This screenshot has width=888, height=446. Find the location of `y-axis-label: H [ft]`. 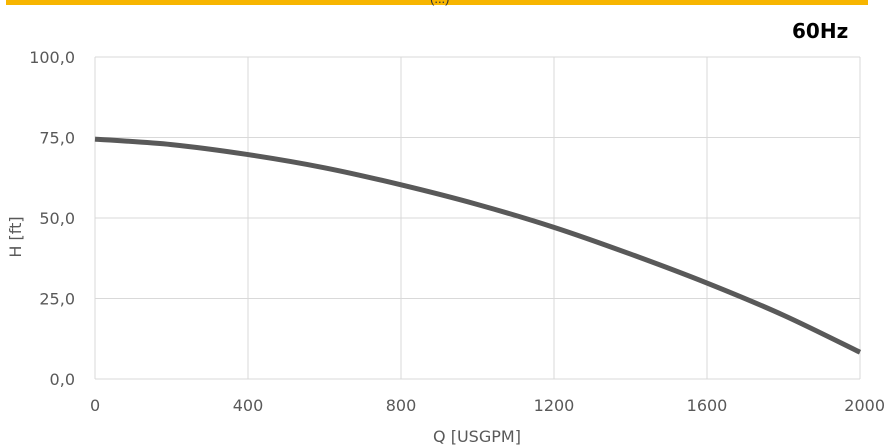

y-axis-label: H [ft] is located at coordinates (15, 236).